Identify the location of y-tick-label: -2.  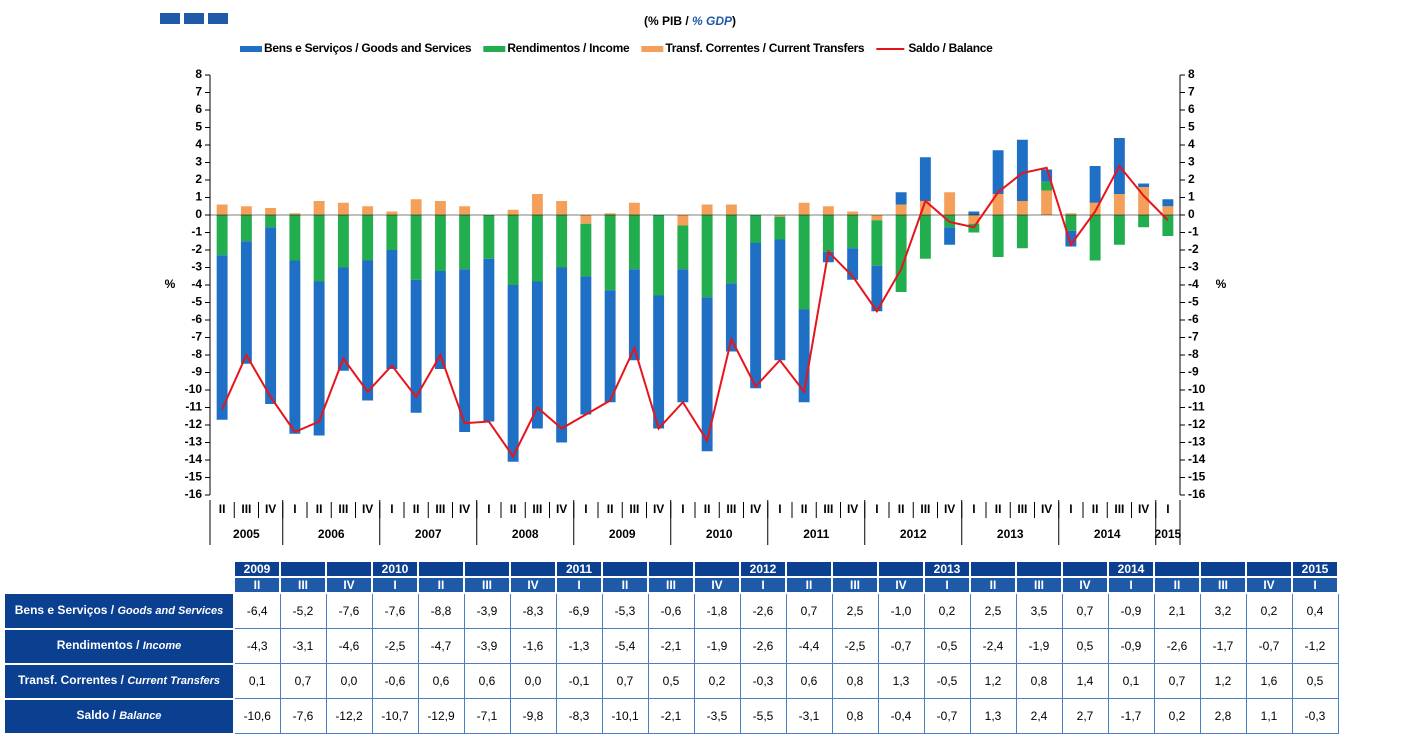
(196, 249).